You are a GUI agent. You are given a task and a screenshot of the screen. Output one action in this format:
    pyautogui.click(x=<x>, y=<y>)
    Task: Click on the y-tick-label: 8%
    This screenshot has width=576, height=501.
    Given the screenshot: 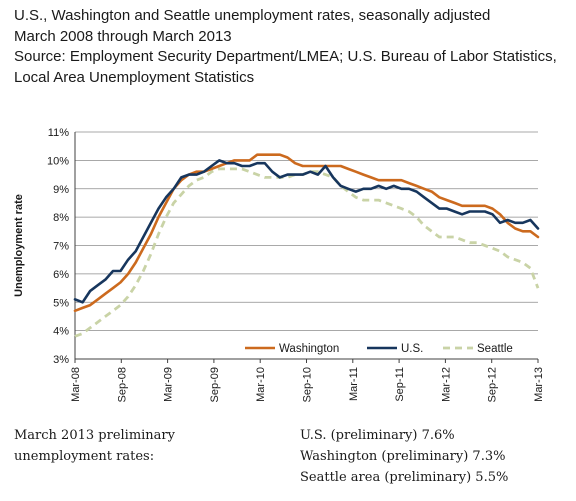 What is the action you would take?
    pyautogui.click(x=61, y=218)
    